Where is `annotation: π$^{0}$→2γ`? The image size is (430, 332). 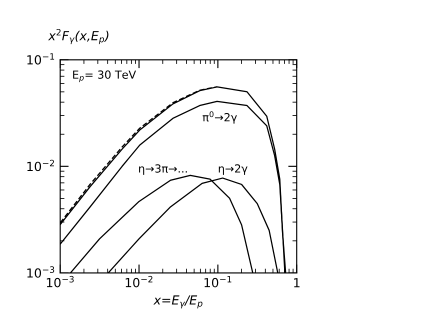
annotation: π$^{0}$→2γ is located at coordinates (219, 117).